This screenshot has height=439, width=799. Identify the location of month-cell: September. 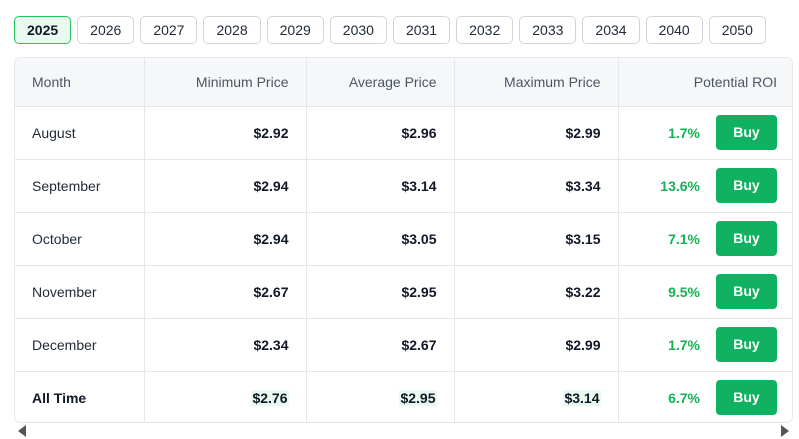
(80, 186).